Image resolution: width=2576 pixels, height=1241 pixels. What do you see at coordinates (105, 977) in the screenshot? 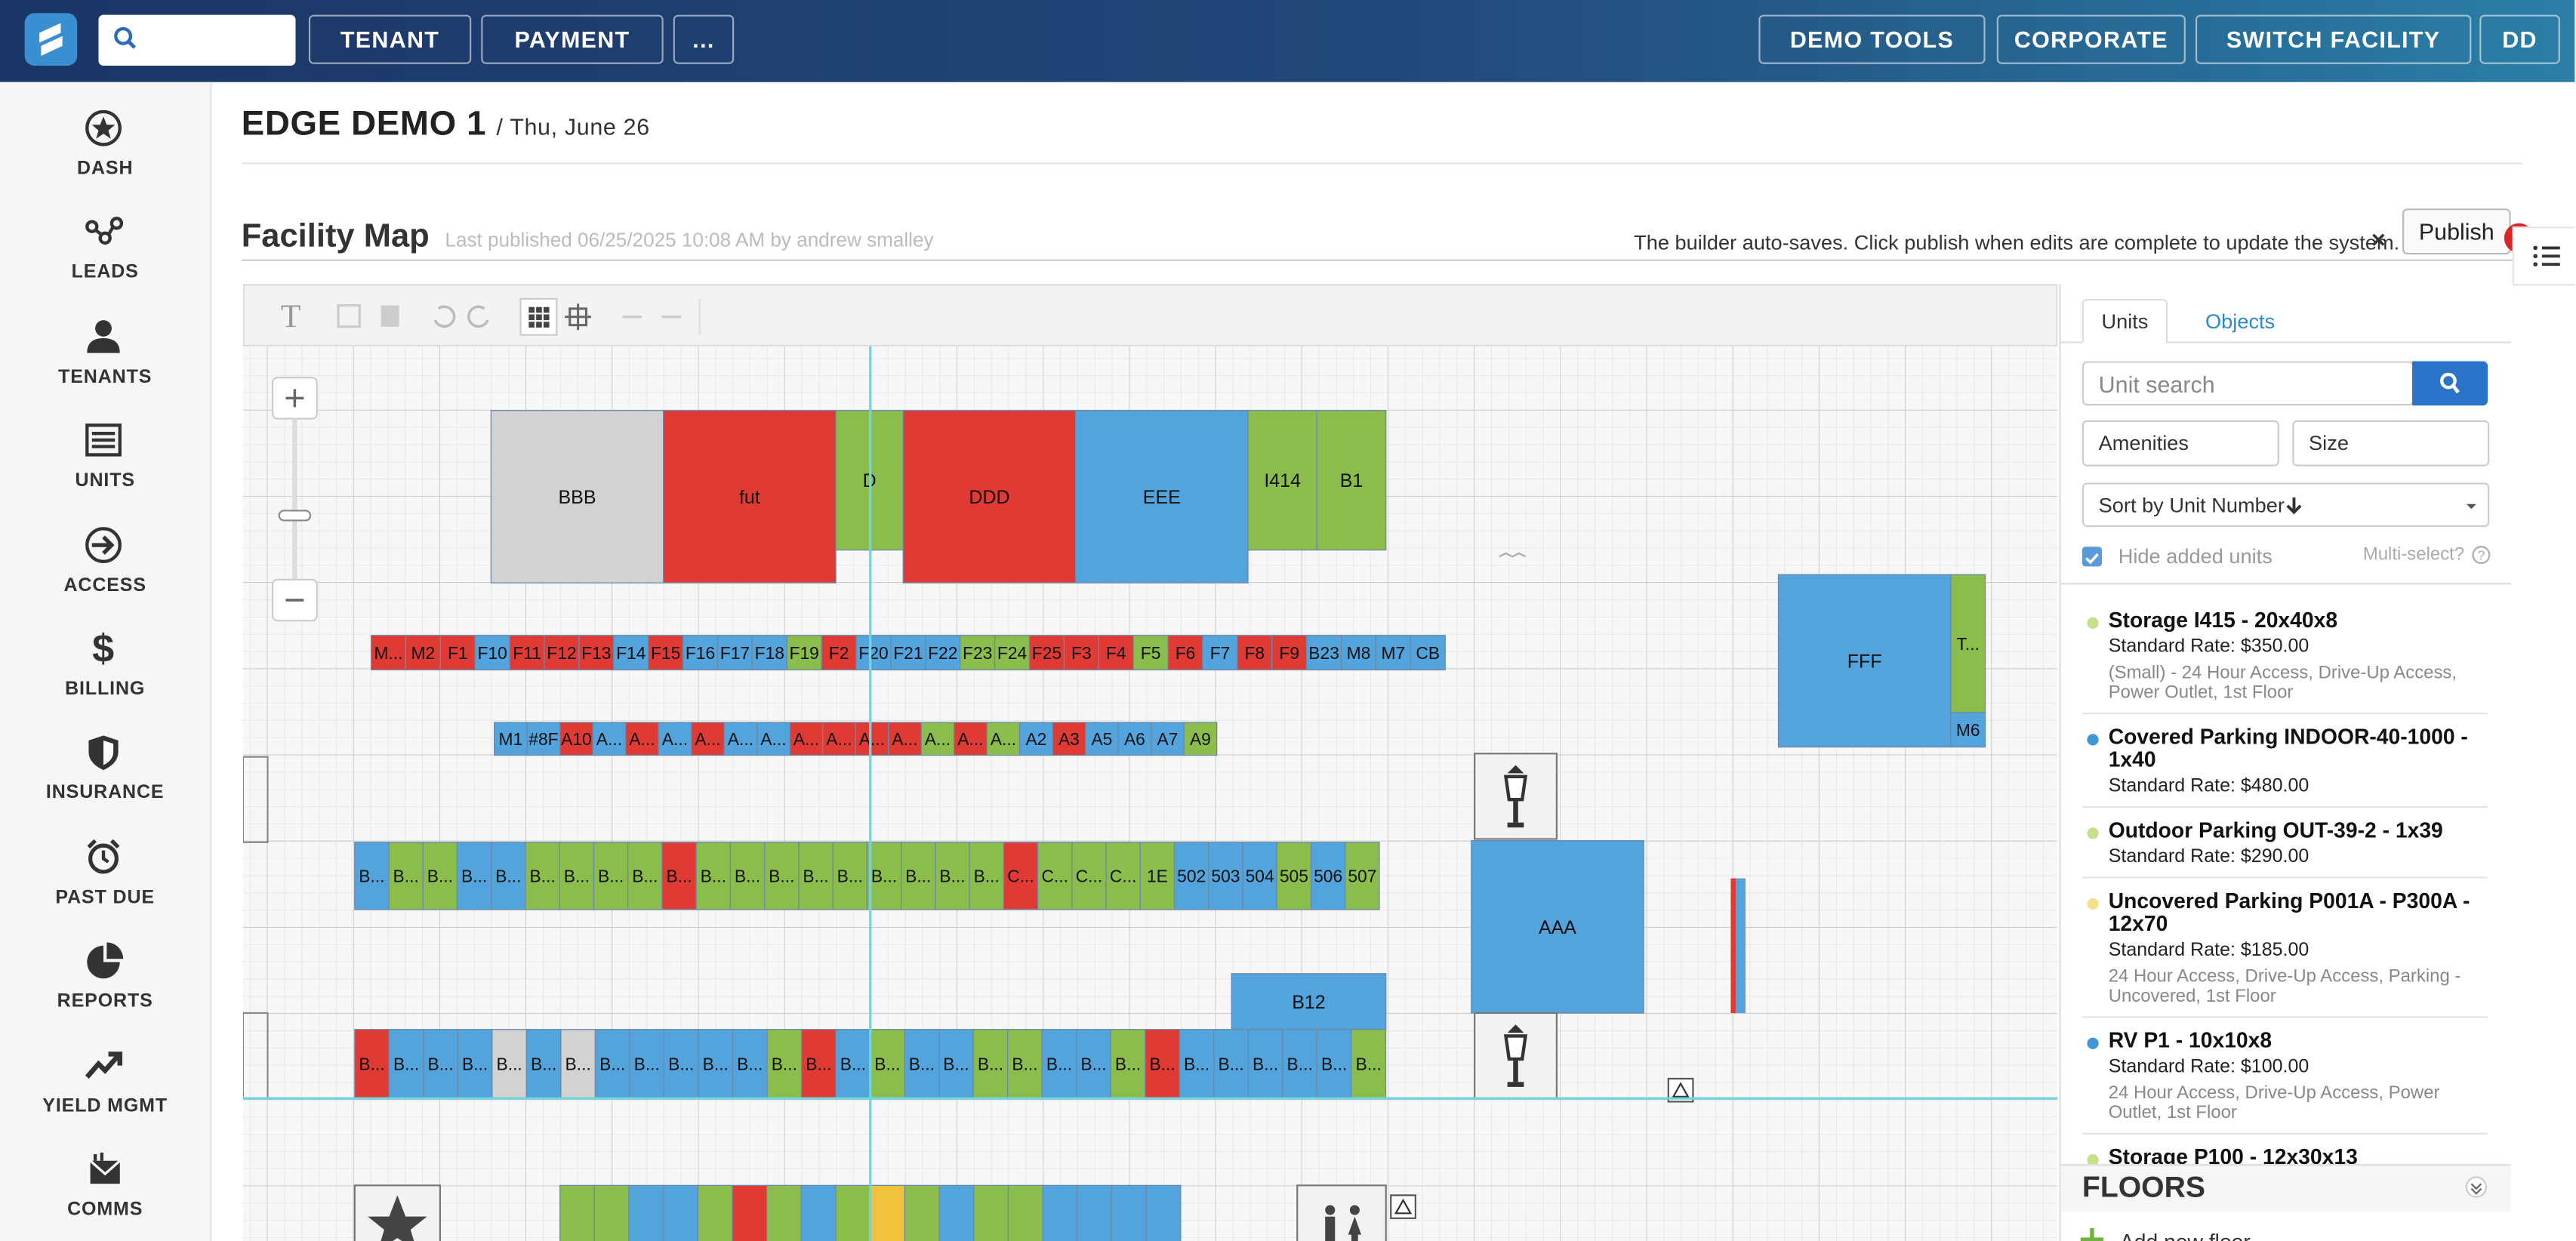
I see `sidebar-item: REPORTS` at bounding box center [105, 977].